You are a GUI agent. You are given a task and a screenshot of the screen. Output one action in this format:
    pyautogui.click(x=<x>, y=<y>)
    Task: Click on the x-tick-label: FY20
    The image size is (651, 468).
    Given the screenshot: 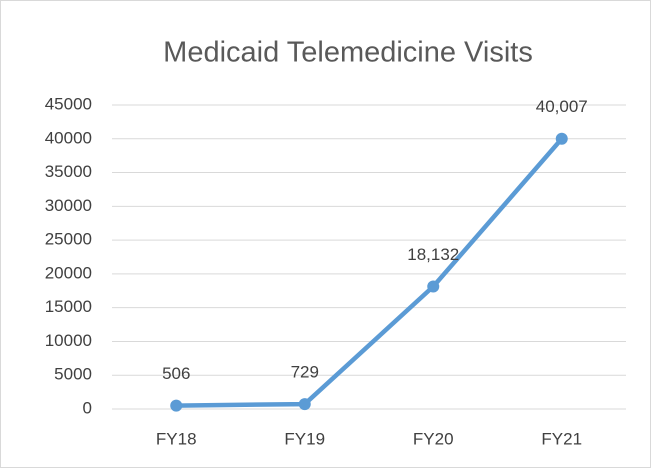 What is the action you would take?
    pyautogui.click(x=433, y=438)
    